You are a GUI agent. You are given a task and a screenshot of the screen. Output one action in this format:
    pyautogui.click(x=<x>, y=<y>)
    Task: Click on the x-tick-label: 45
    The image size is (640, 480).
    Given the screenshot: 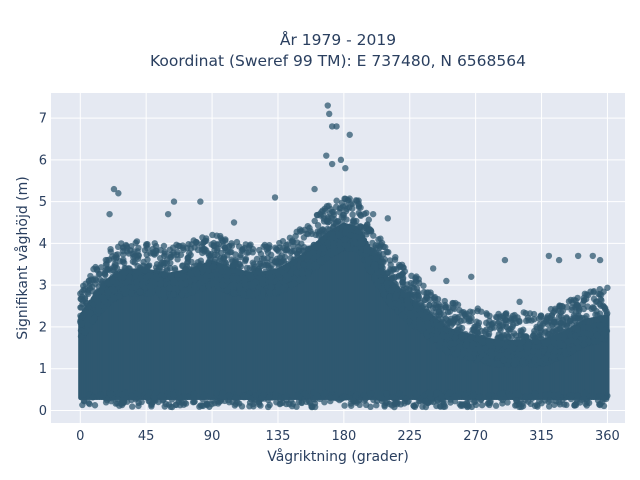 What is the action you would take?
    pyautogui.click(x=146, y=436)
    